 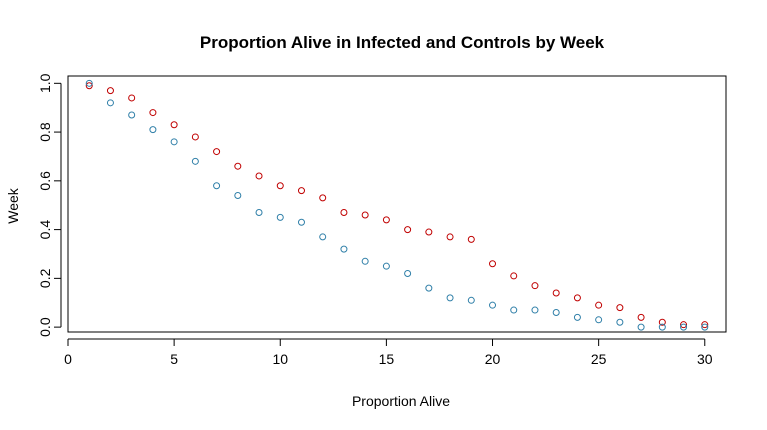 I want to click on x-tick-label: 25, so click(x=599, y=359).